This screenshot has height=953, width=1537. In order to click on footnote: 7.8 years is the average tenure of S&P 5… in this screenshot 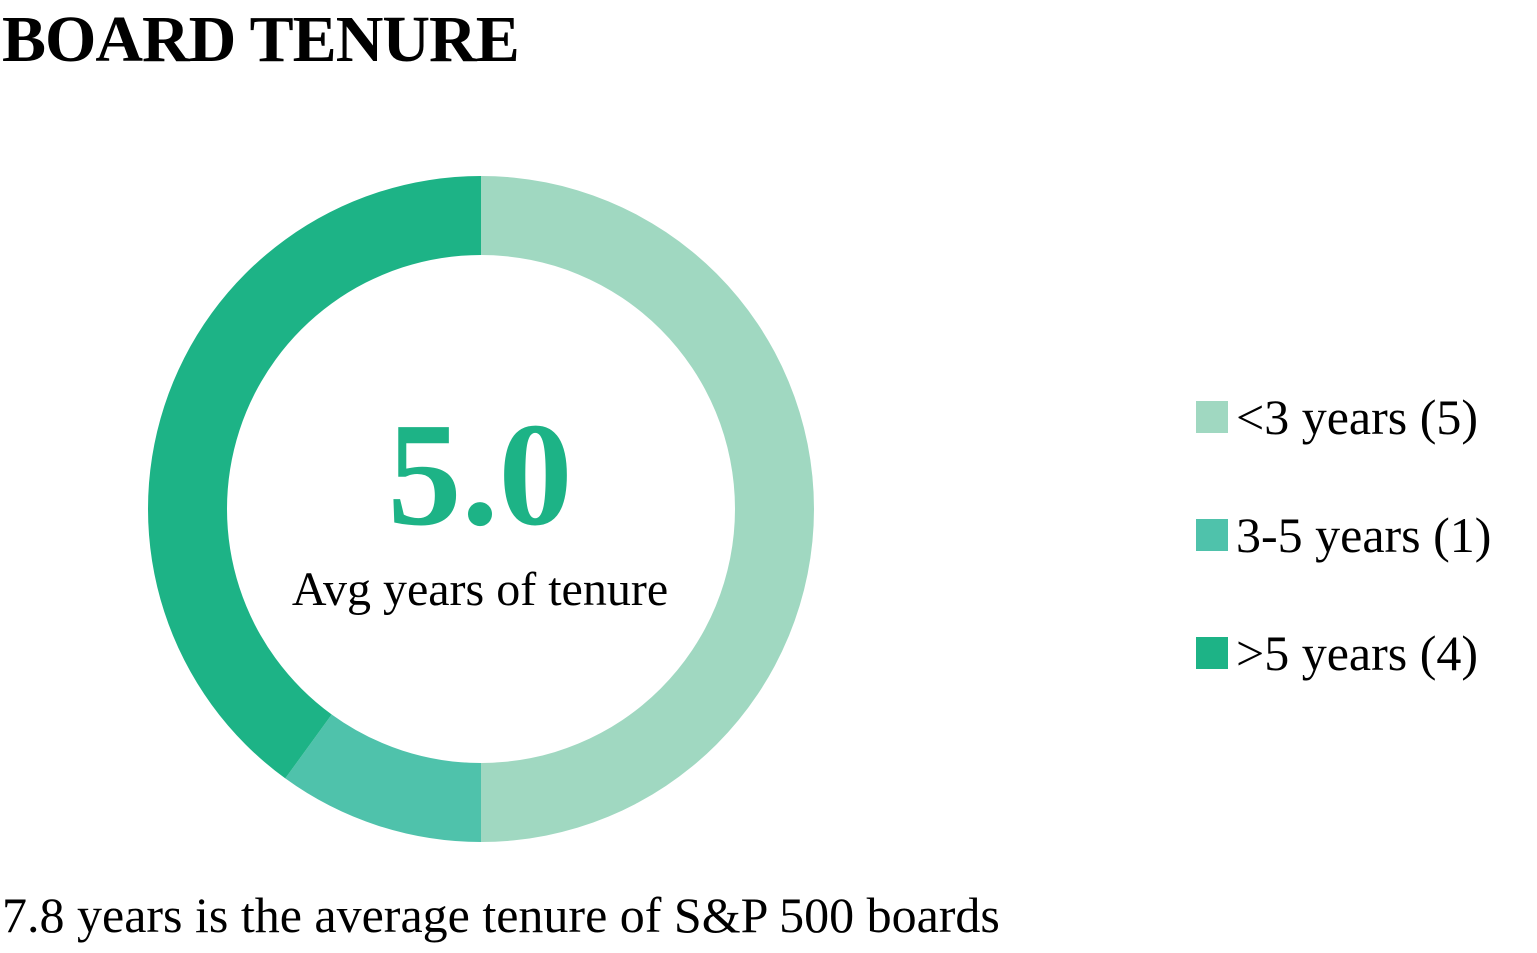, I will do `click(501, 915)`.